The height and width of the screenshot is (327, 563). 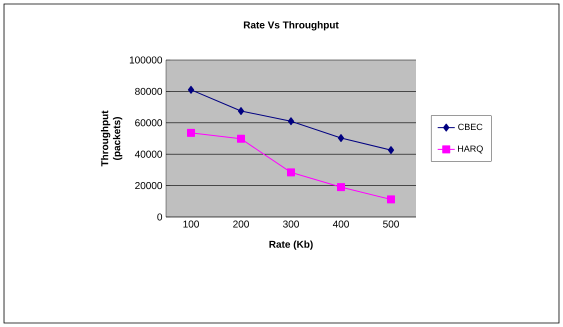 What do you see at coordinates (148, 154) in the screenshot?
I see `y-tick-label: 40000` at bounding box center [148, 154].